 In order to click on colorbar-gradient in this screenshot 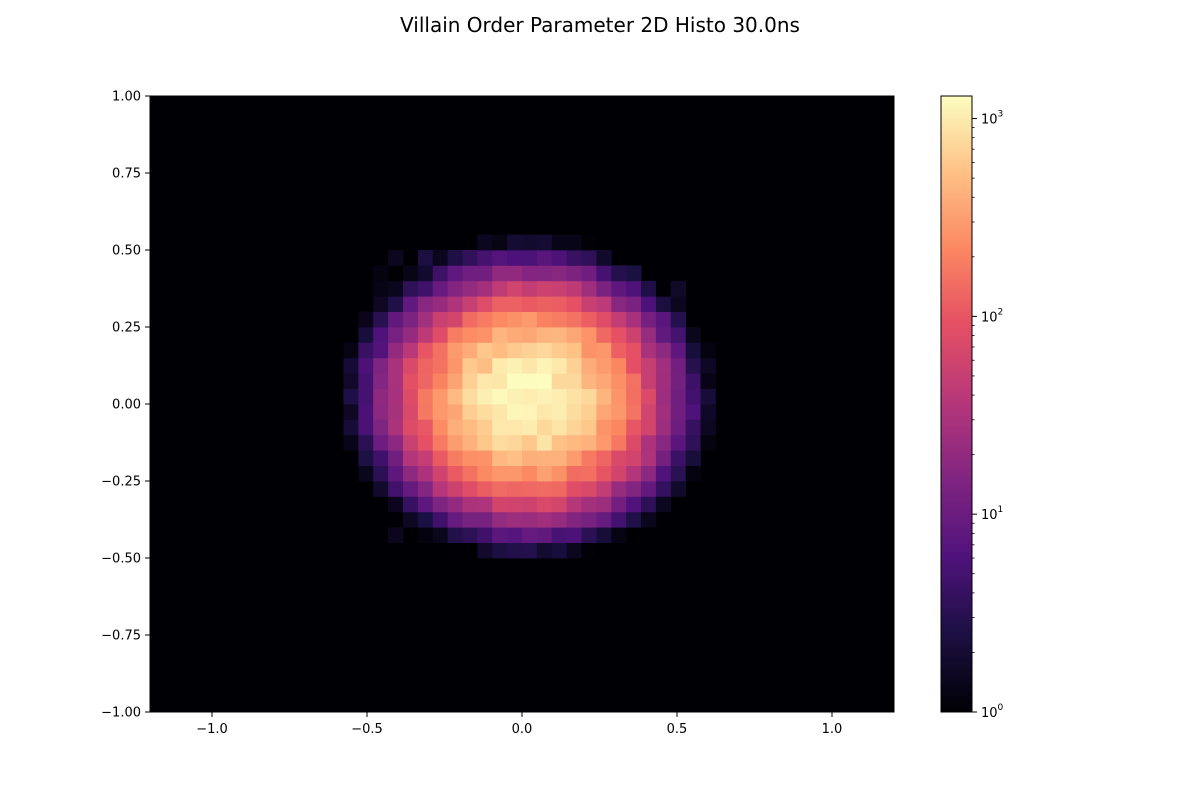, I will do `click(956, 404)`.